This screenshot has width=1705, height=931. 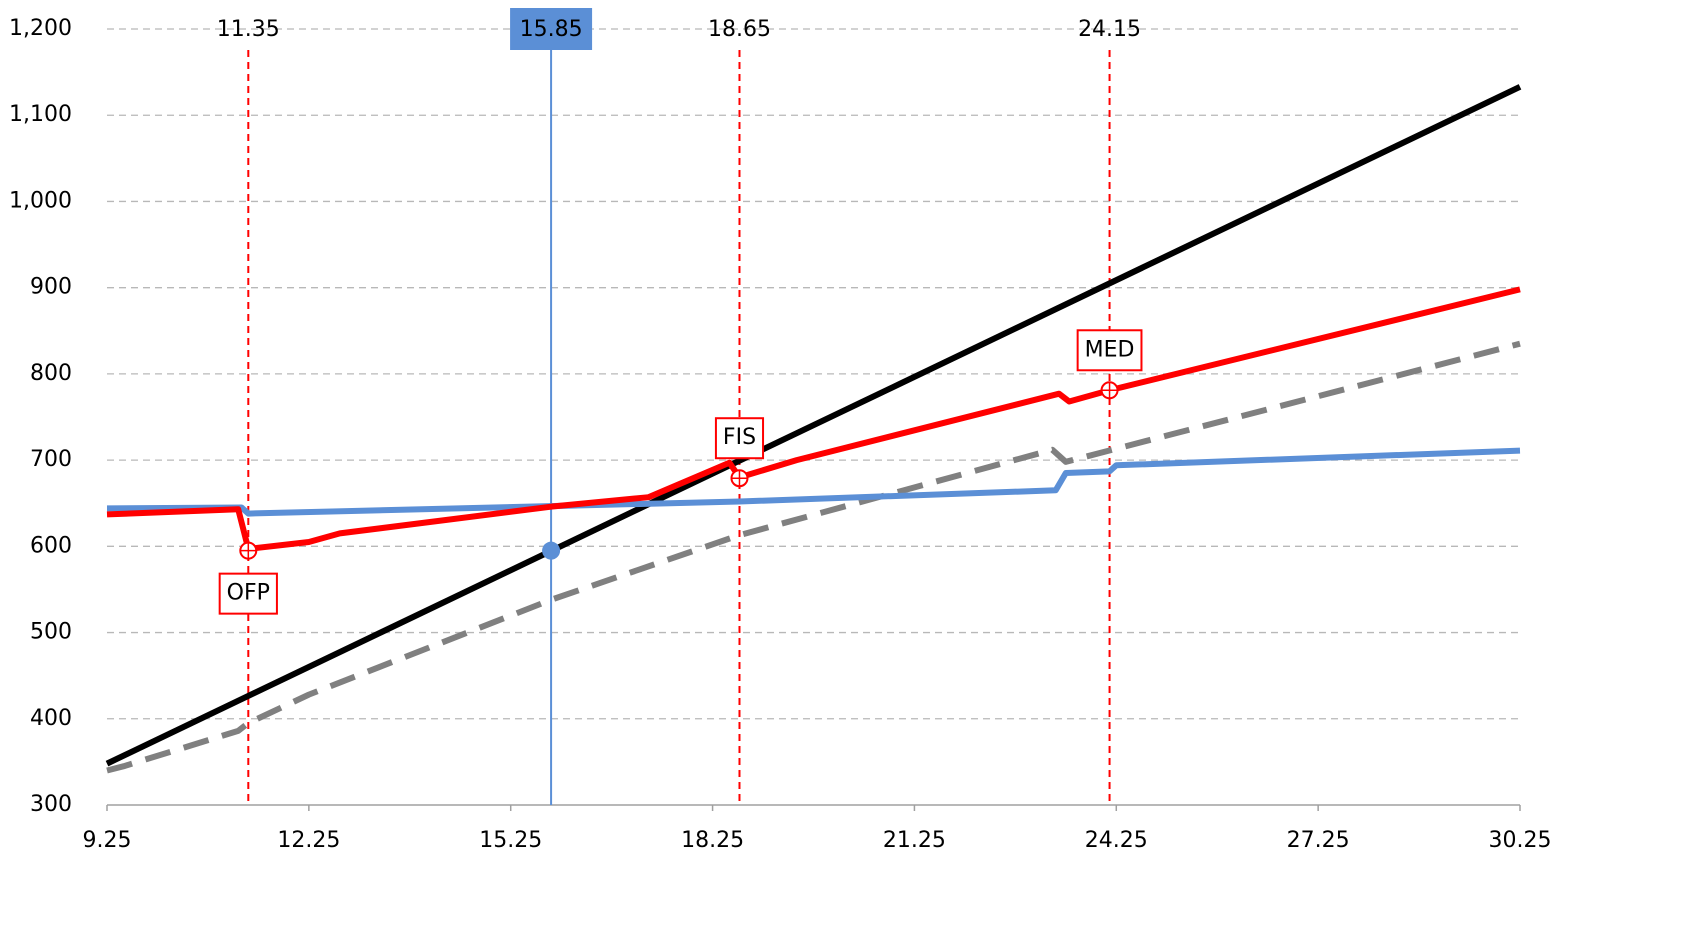 I want to click on y-tick-label: 600, so click(x=51, y=545).